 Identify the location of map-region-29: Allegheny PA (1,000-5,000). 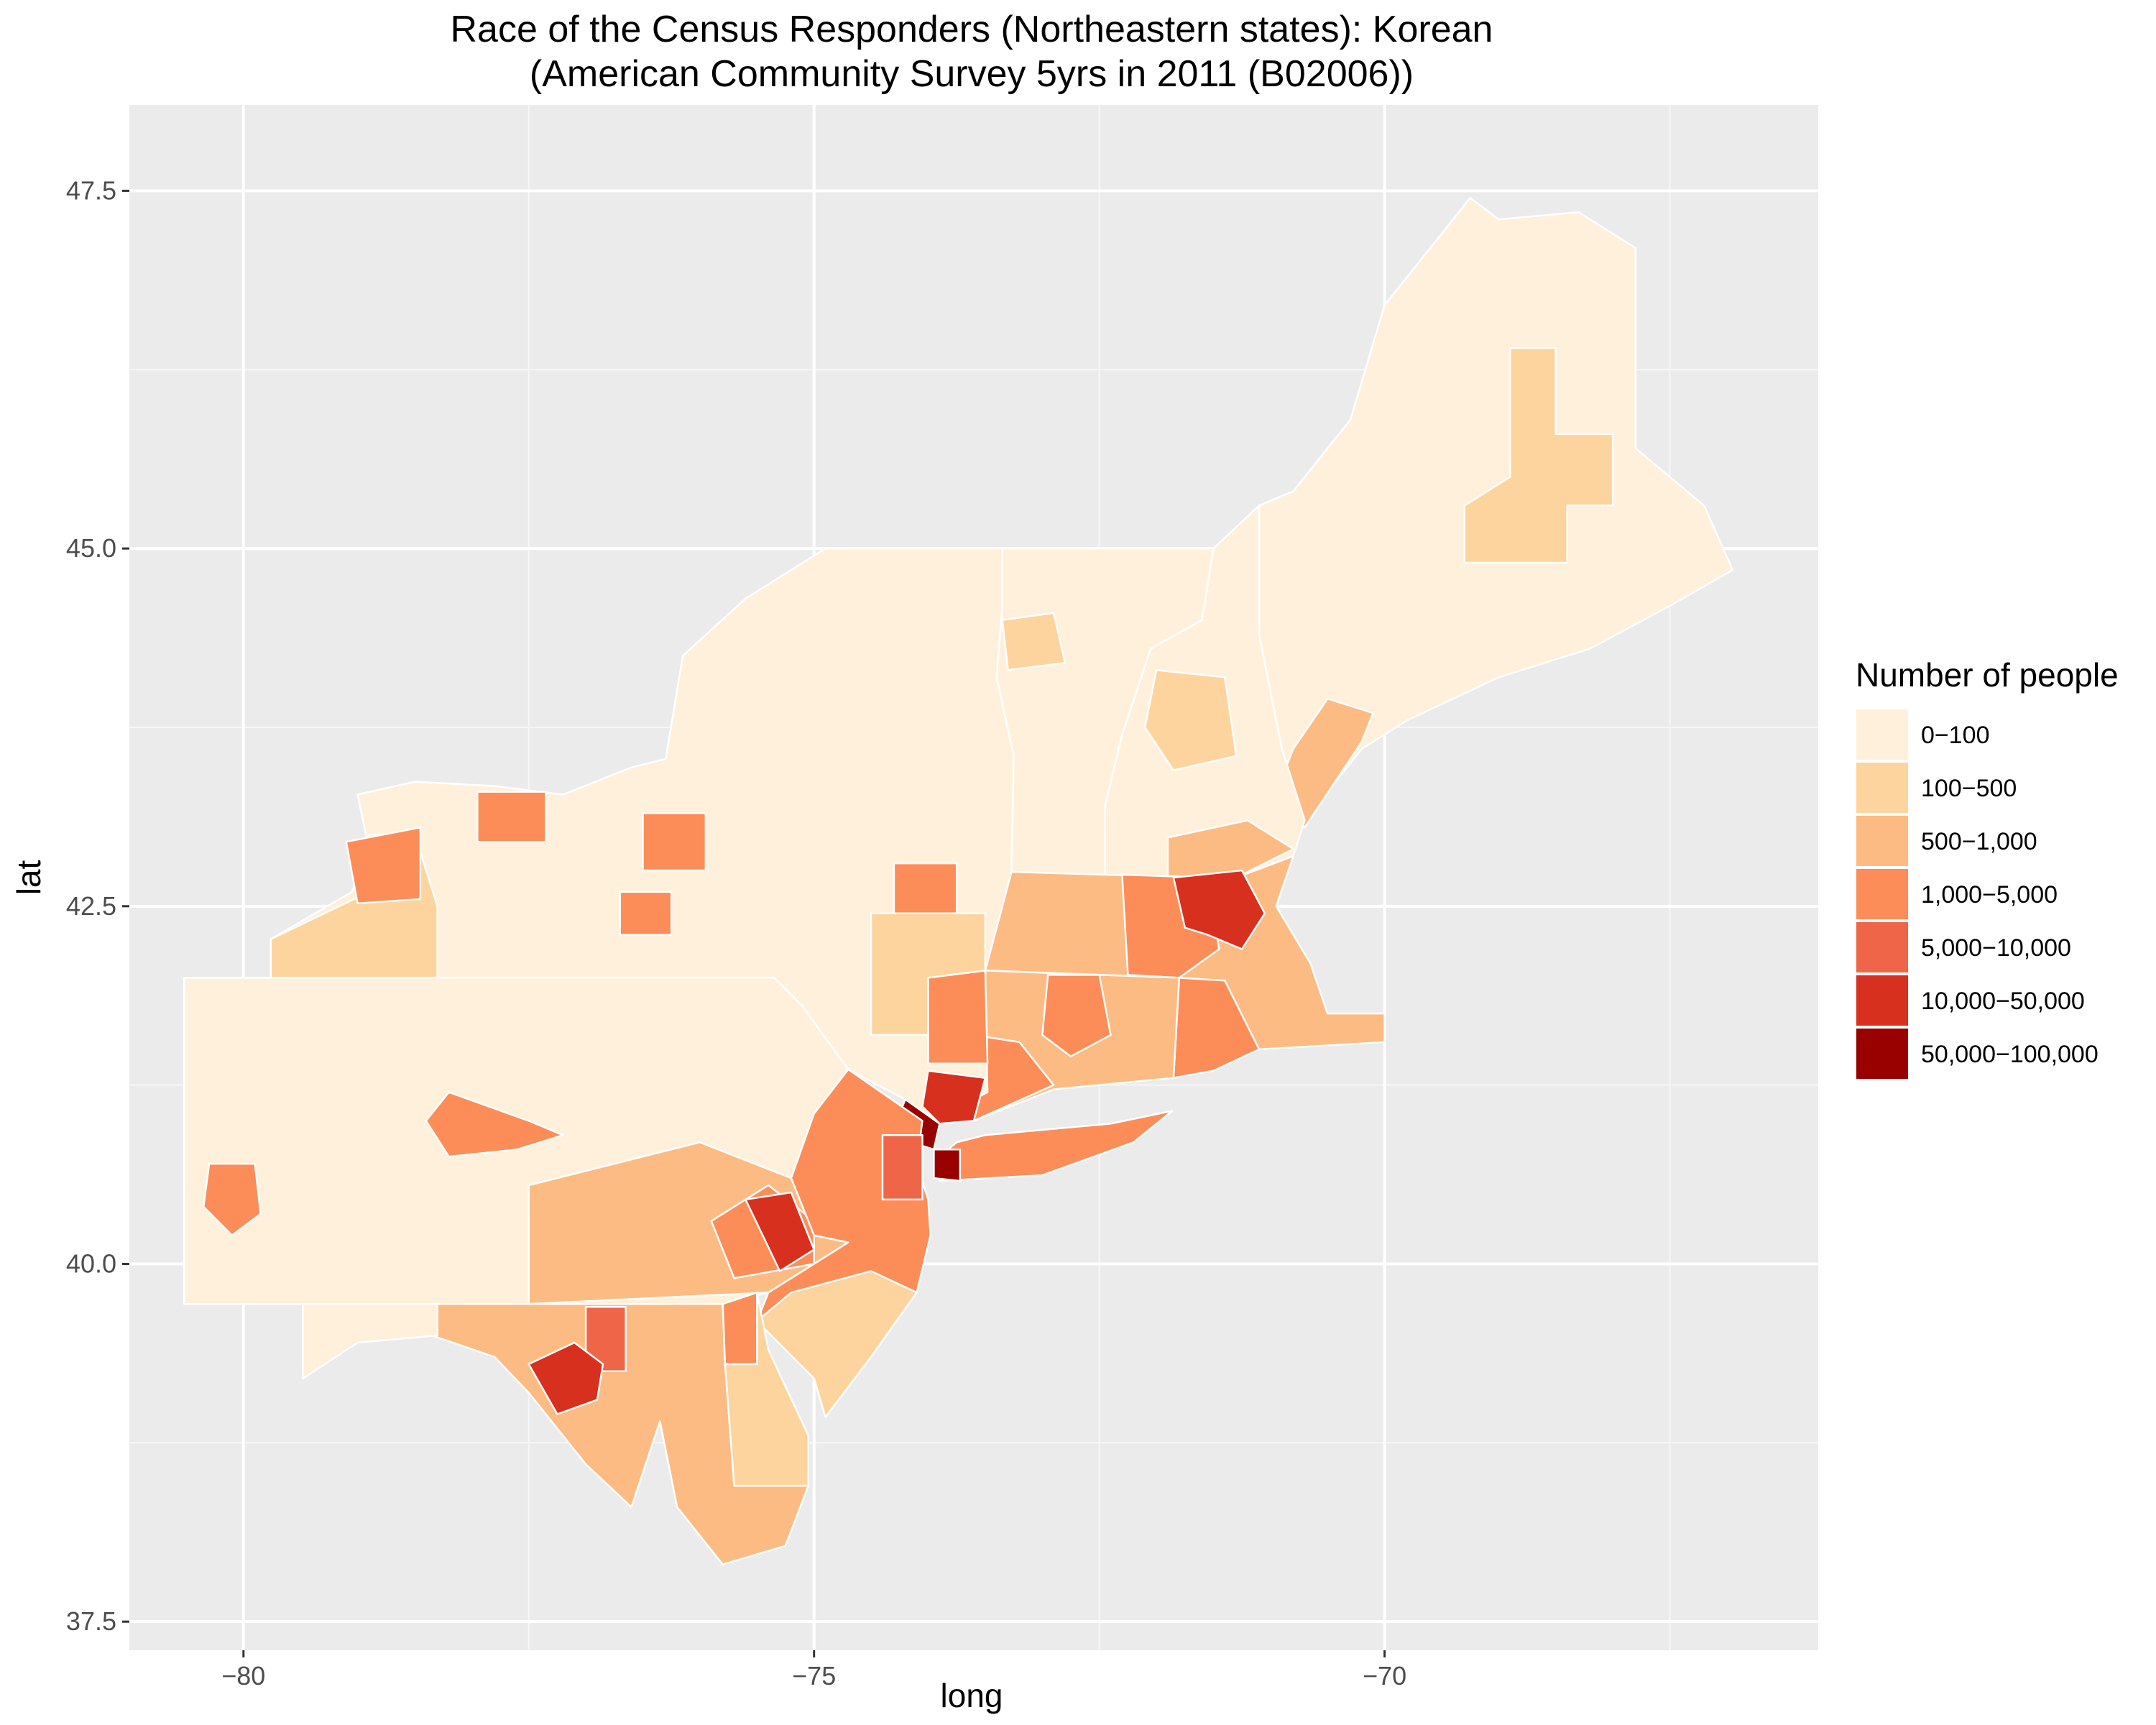
(232, 1199).